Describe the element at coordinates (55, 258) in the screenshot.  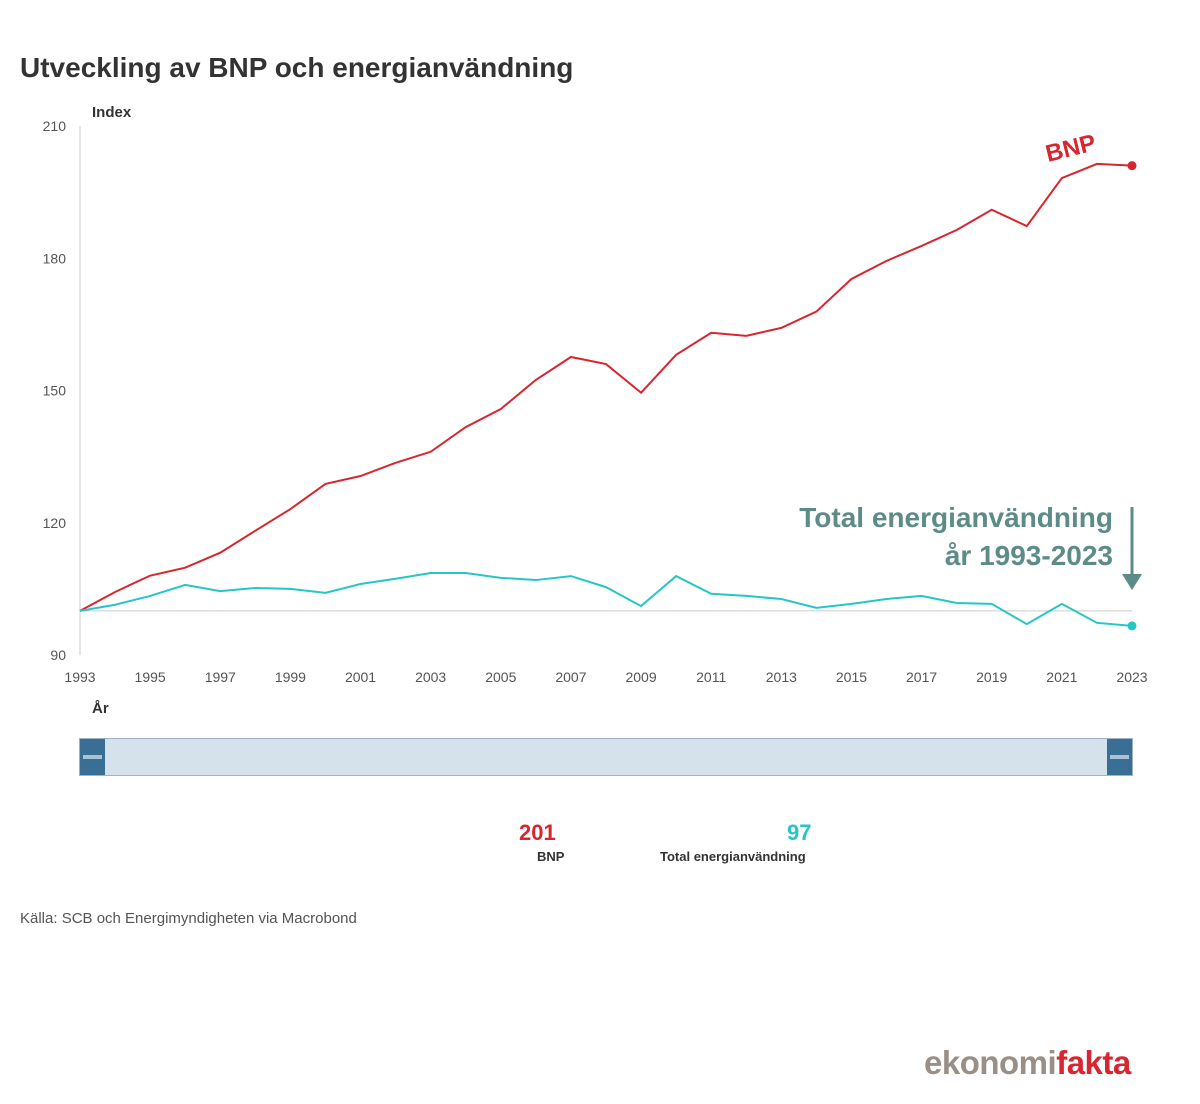
I see `y-tick-label: 180` at that location.